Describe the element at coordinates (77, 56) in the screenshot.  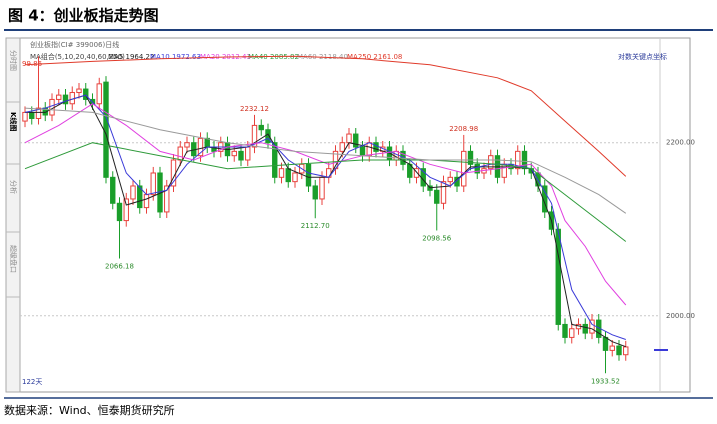
I see `ma-group: MA组合(5,10,20,40,60,250)` at that location.